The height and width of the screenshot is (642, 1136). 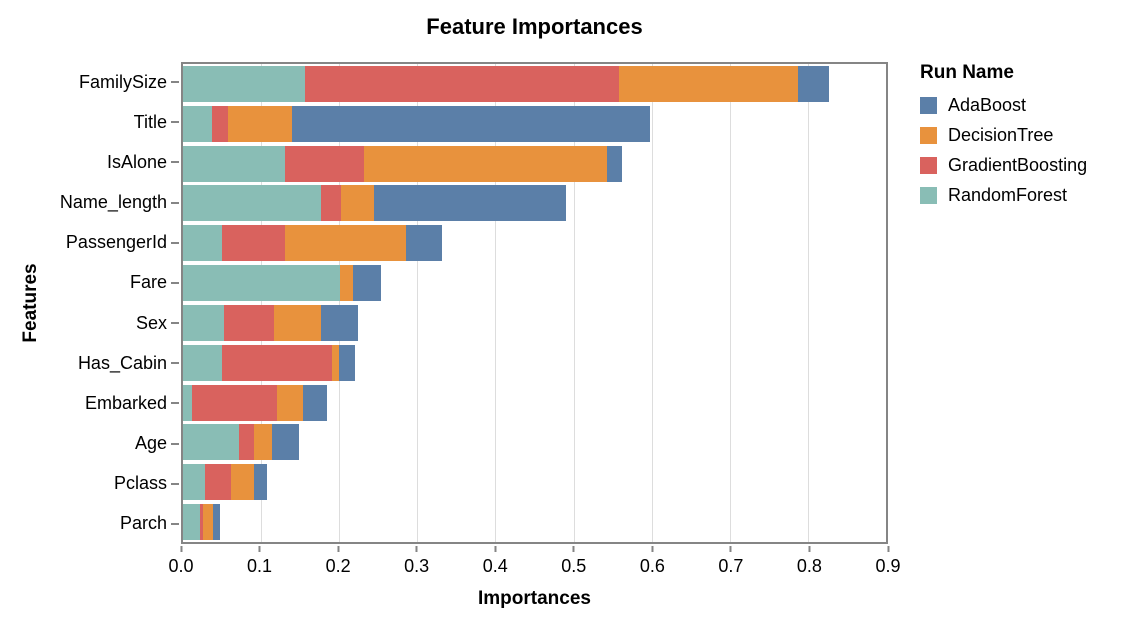 What do you see at coordinates (315, 402) in the screenshot?
I see `bar-segment-Embarked-AdaBoost` at bounding box center [315, 402].